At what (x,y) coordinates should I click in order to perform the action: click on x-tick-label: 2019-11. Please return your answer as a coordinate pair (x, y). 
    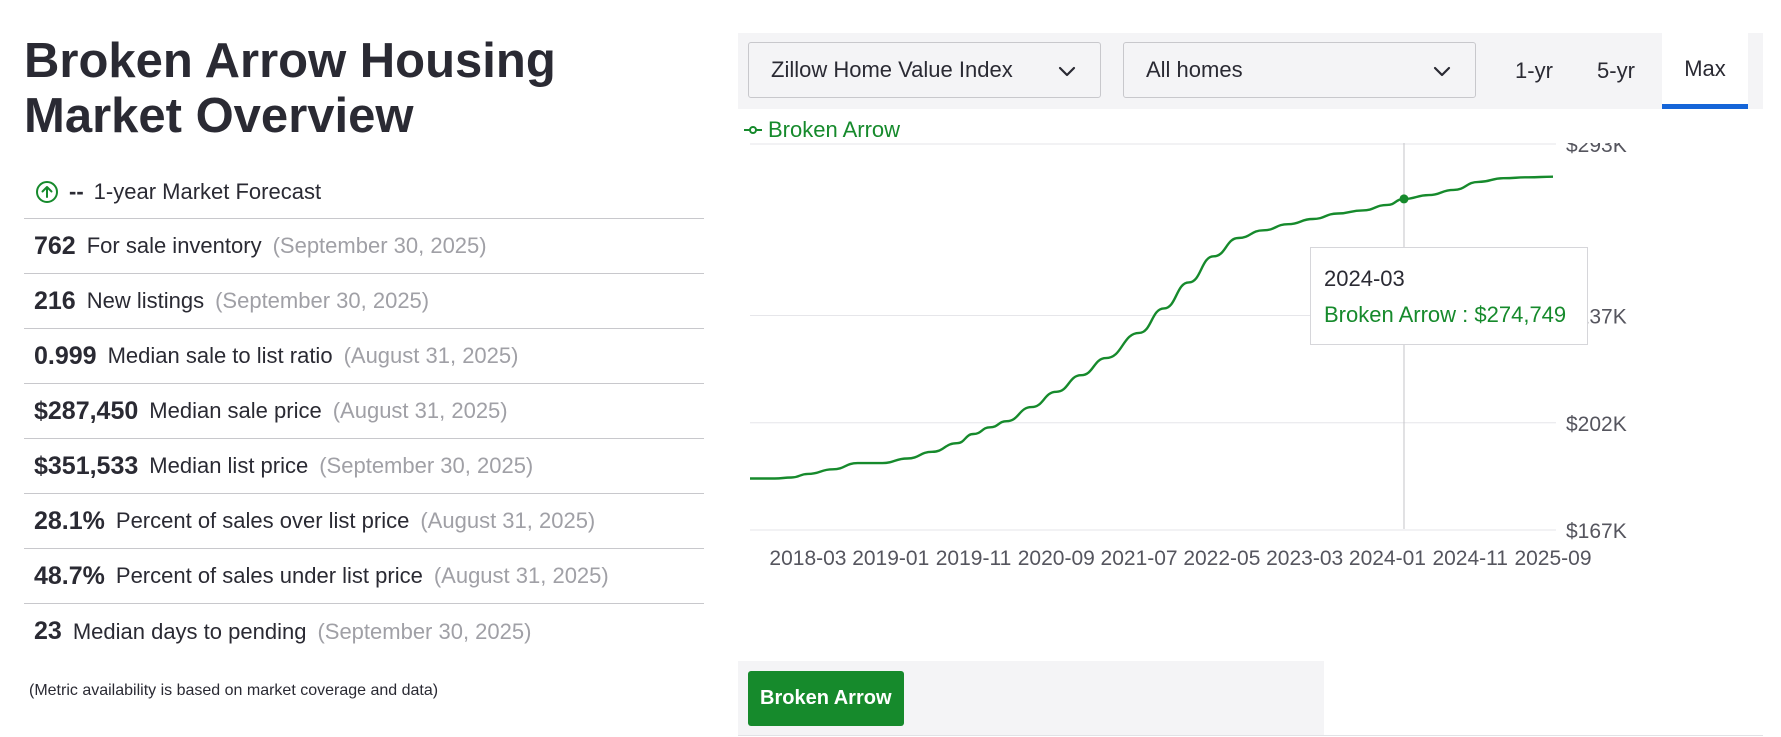
    Looking at the image, I should click on (974, 558).